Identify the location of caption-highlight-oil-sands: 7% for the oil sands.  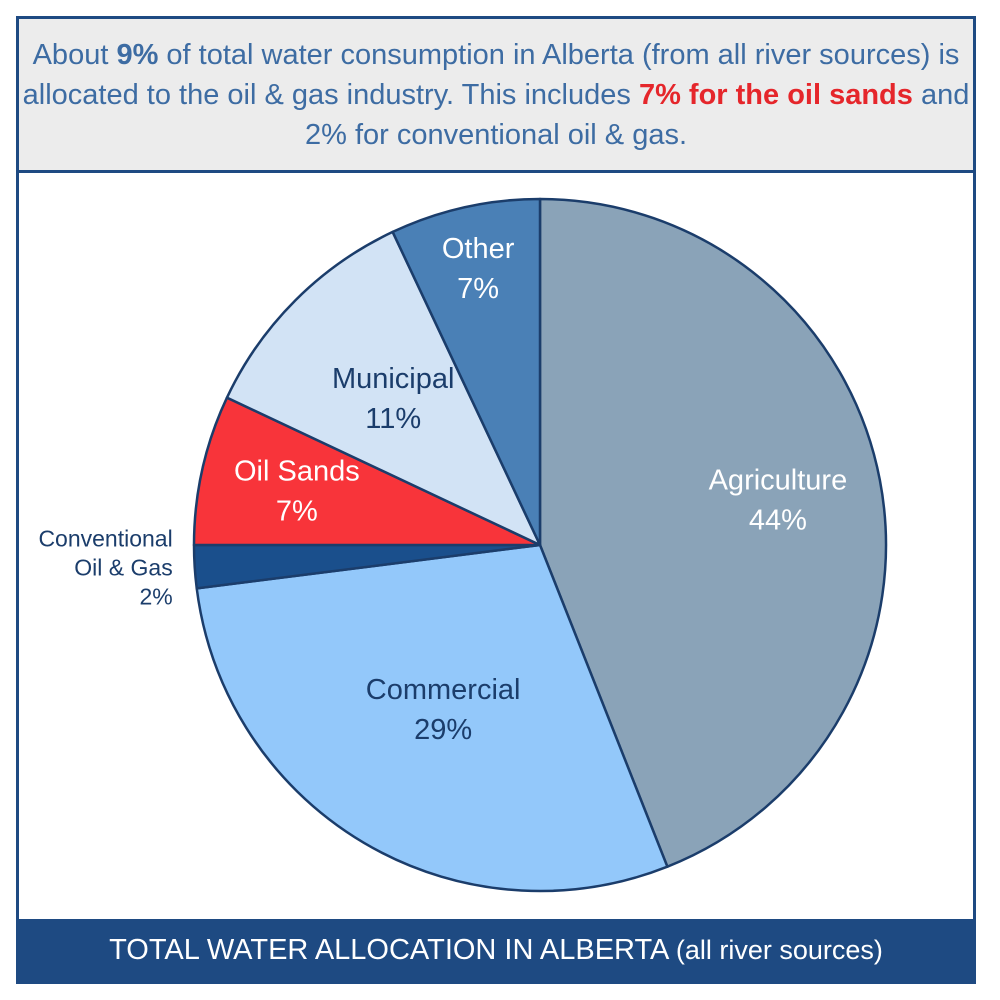
(775, 95).